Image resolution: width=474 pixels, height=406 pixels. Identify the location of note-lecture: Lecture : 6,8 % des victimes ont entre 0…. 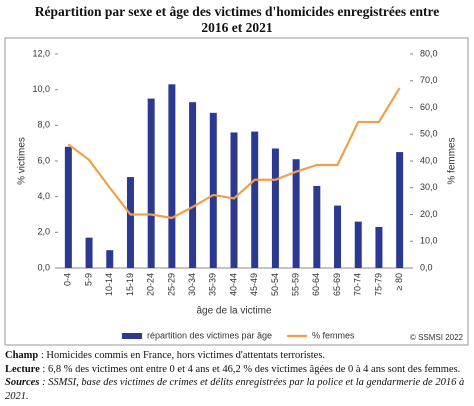
(238, 370).